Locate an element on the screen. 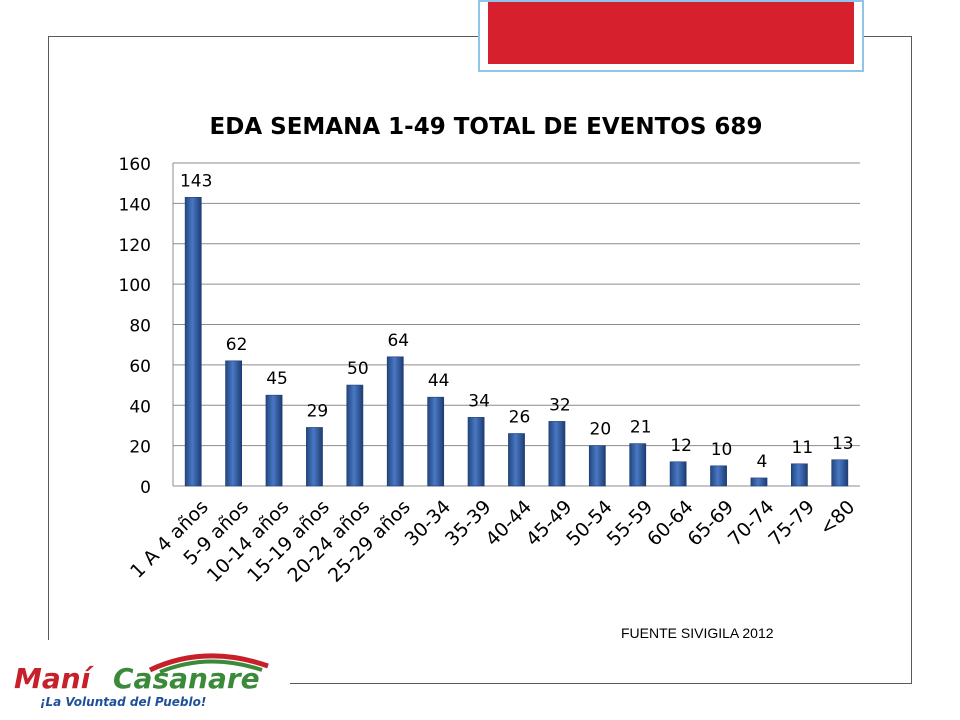 This screenshot has height=720, width=960. x-tick-label: 75-79 is located at coordinates (791, 523).